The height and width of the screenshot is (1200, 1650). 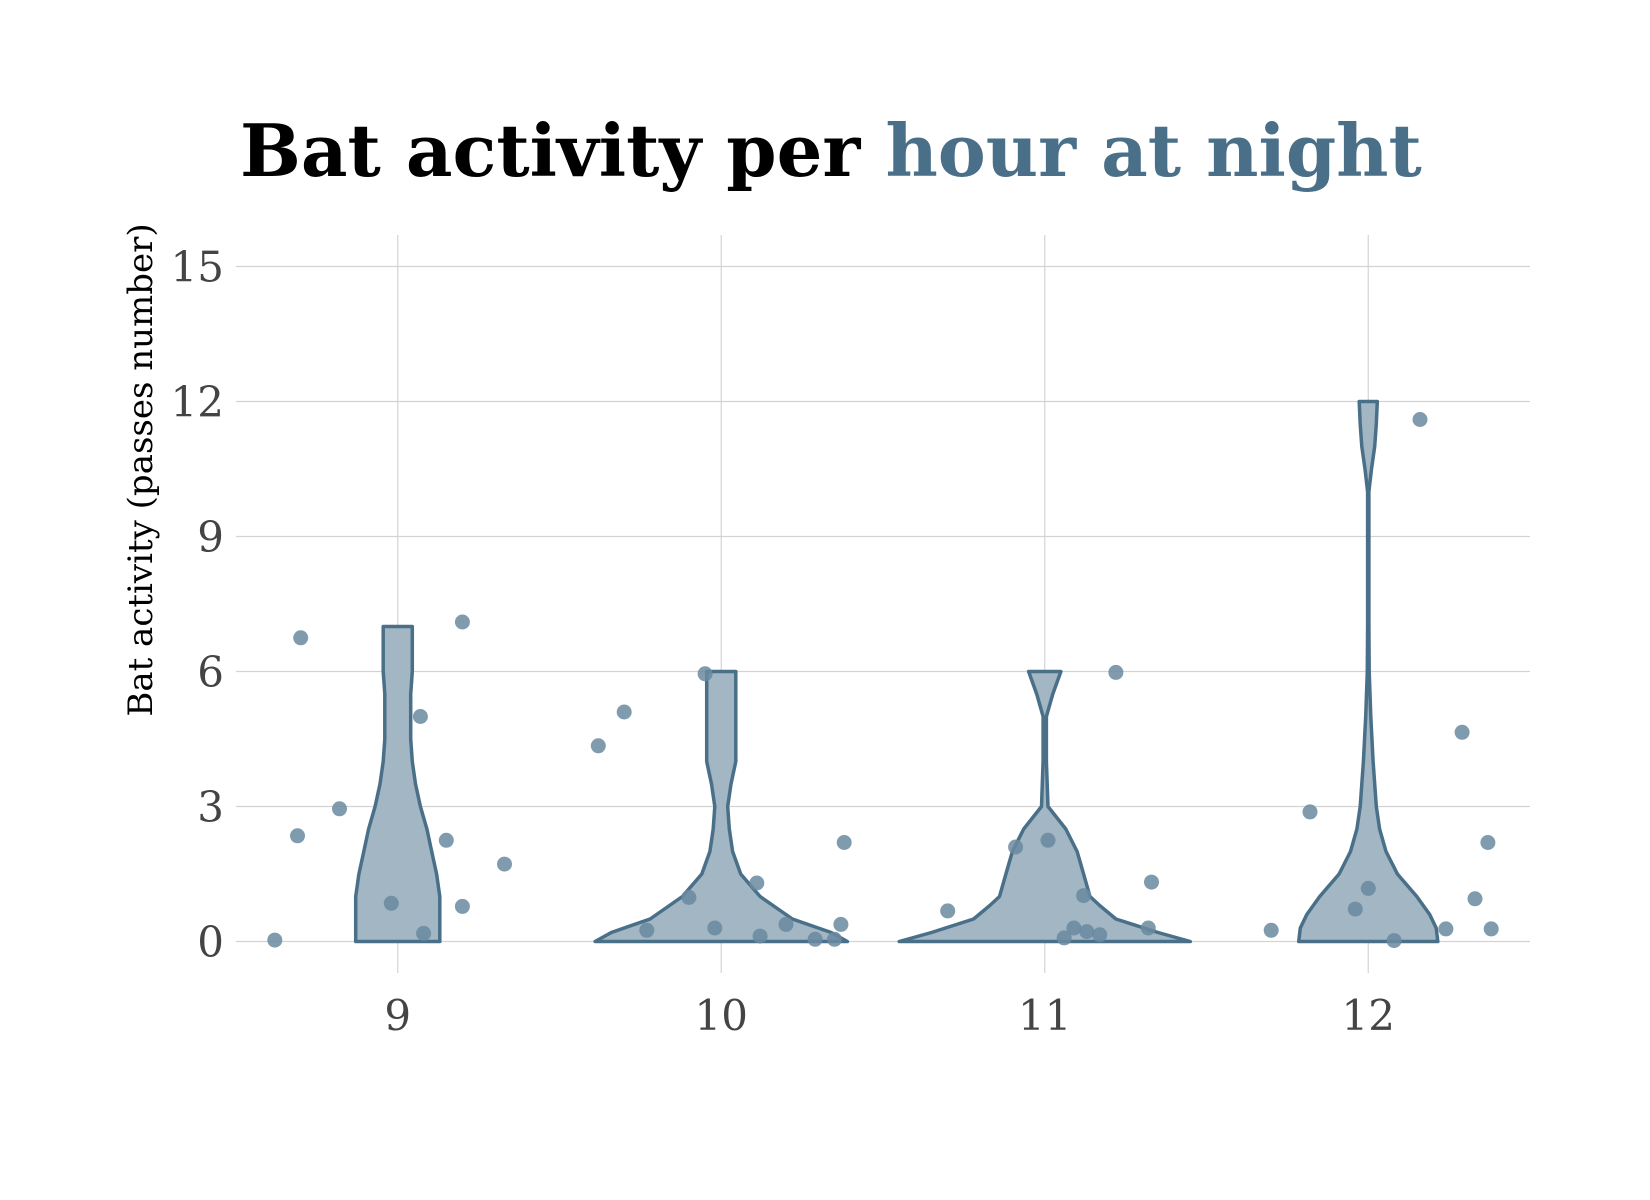 What do you see at coordinates (210, 672) in the screenshot?
I see `y-tick-label-6: 6` at bounding box center [210, 672].